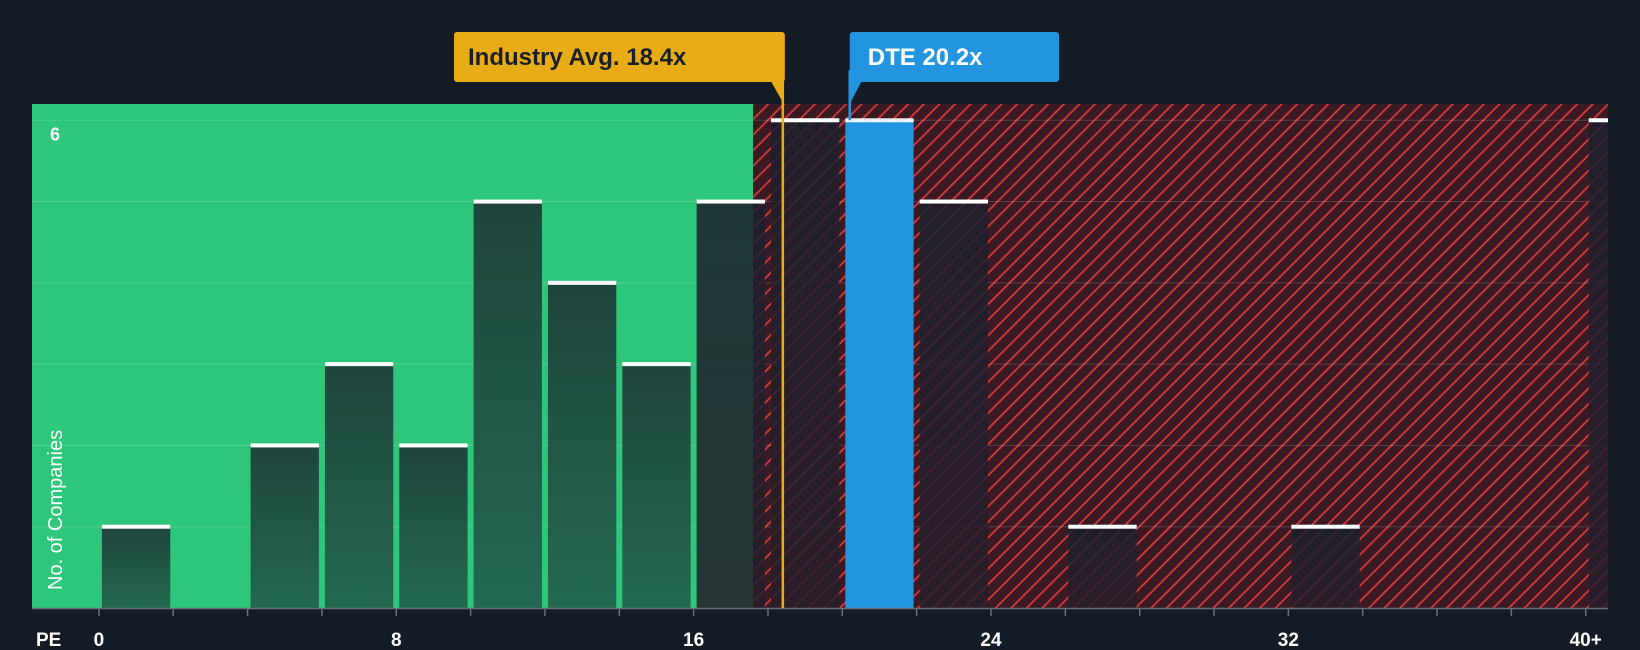 This screenshot has width=1640, height=650. Describe the element at coordinates (48, 640) in the screenshot. I see `x-axis-label: PE` at that location.